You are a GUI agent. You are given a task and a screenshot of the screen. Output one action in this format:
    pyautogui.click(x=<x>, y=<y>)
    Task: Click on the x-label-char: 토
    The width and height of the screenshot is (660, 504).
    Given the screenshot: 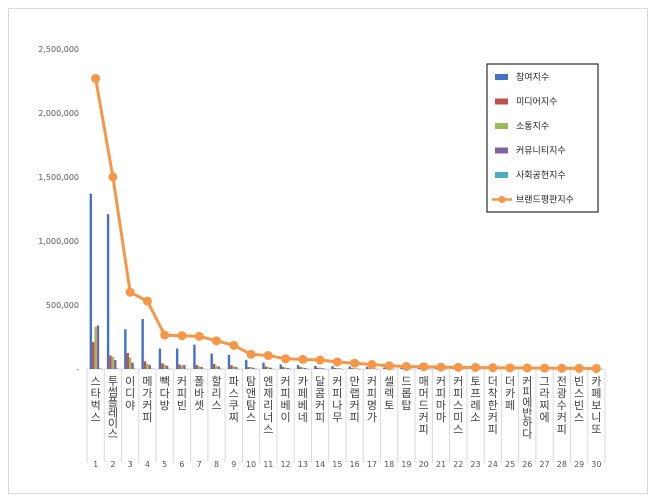 What is the action you would take?
    pyautogui.click(x=389, y=405)
    